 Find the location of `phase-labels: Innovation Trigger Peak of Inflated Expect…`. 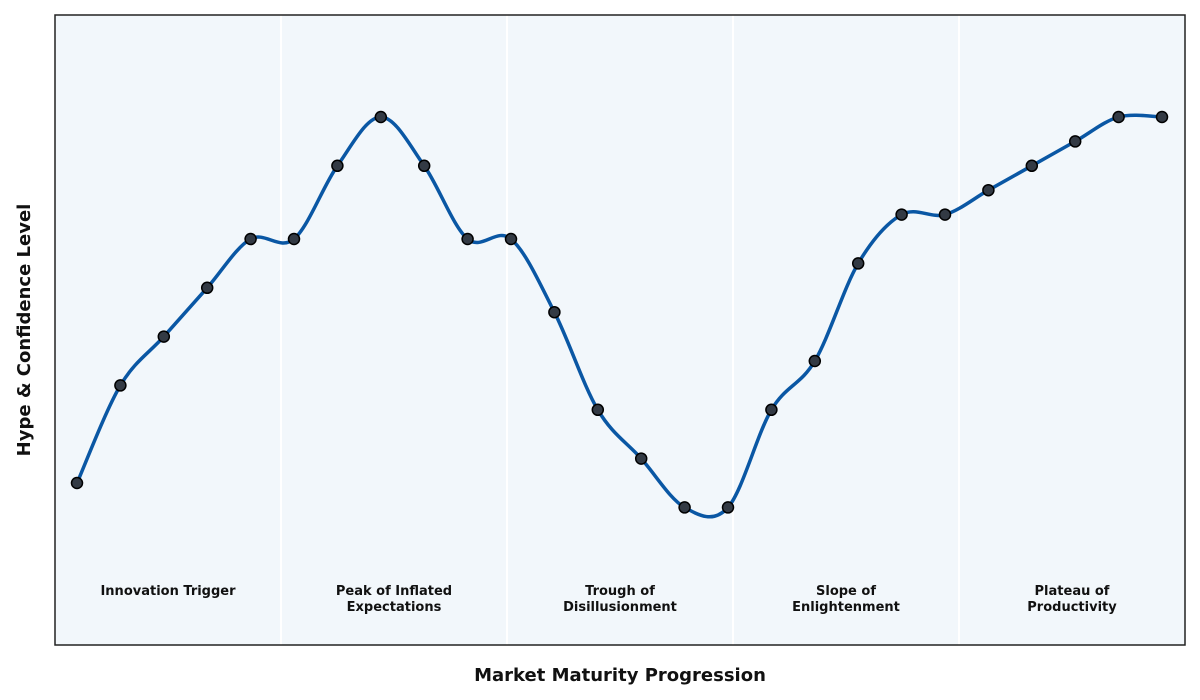

phase-labels: Innovation Trigger Peak of Inflated Expect… is located at coordinates (608, 599).